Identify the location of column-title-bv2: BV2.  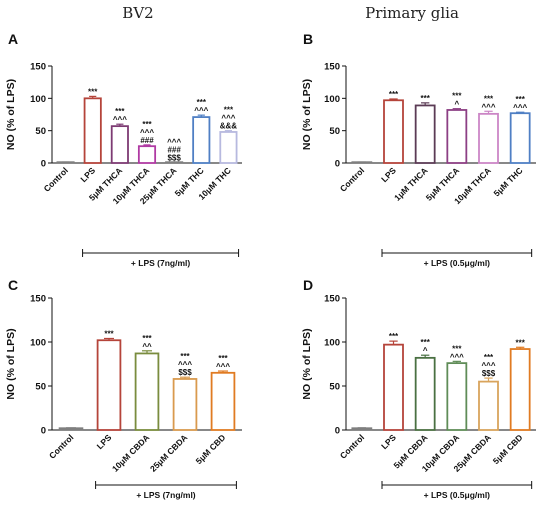
(137, 13).